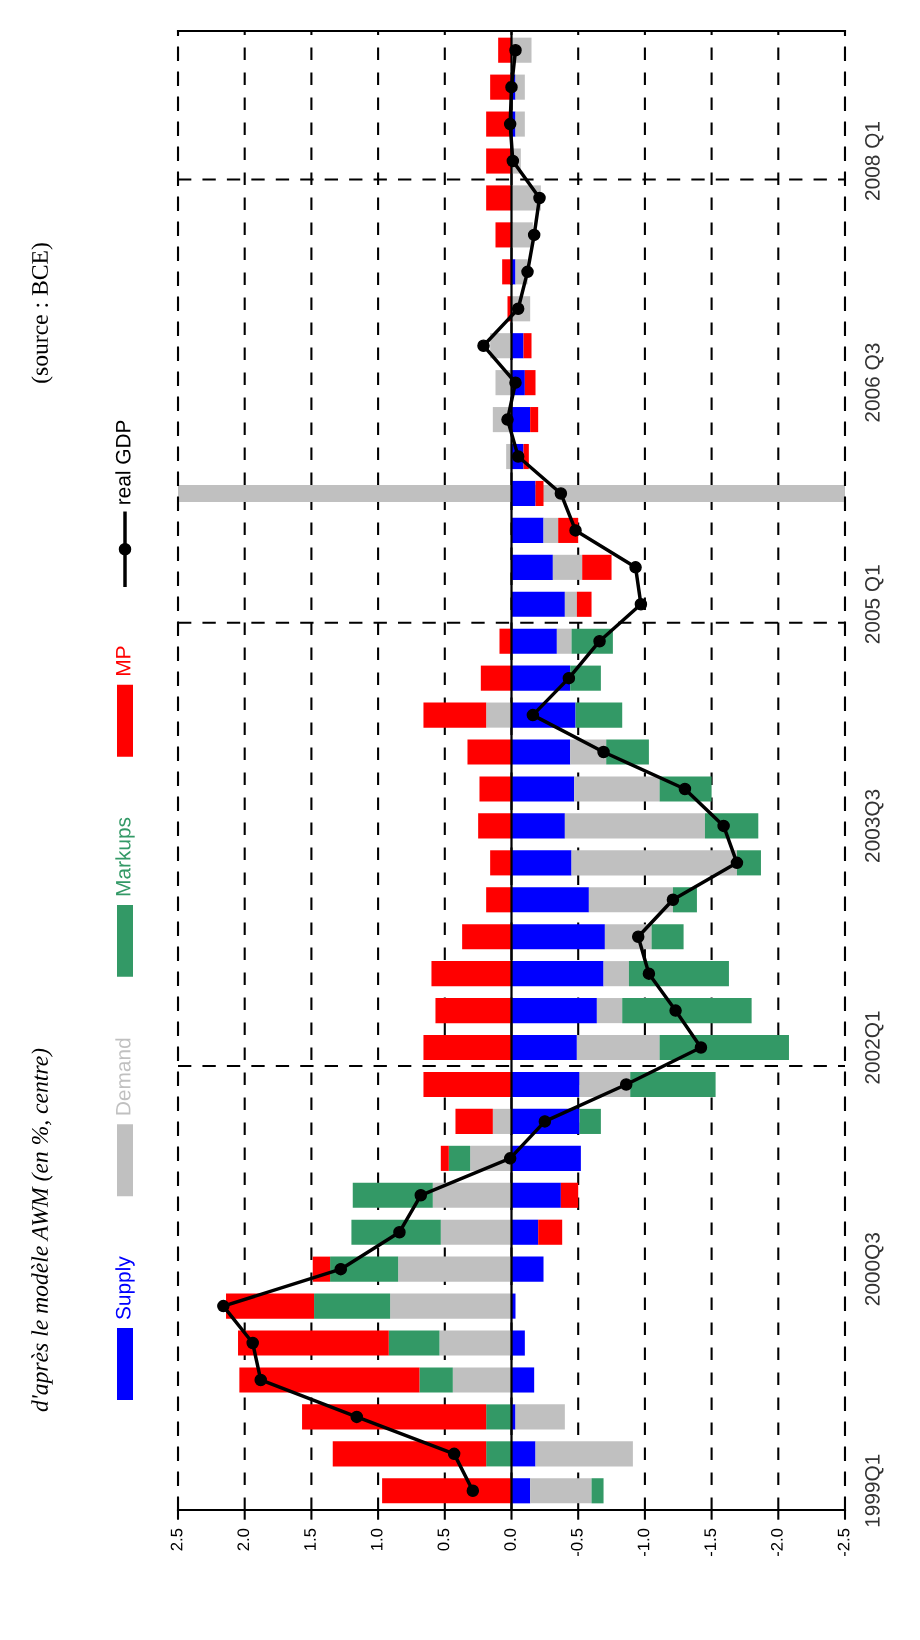 This screenshot has height=1640, width=920. What do you see at coordinates (376, 1539) in the screenshot?
I see `x-tick-label: 1.0` at bounding box center [376, 1539].